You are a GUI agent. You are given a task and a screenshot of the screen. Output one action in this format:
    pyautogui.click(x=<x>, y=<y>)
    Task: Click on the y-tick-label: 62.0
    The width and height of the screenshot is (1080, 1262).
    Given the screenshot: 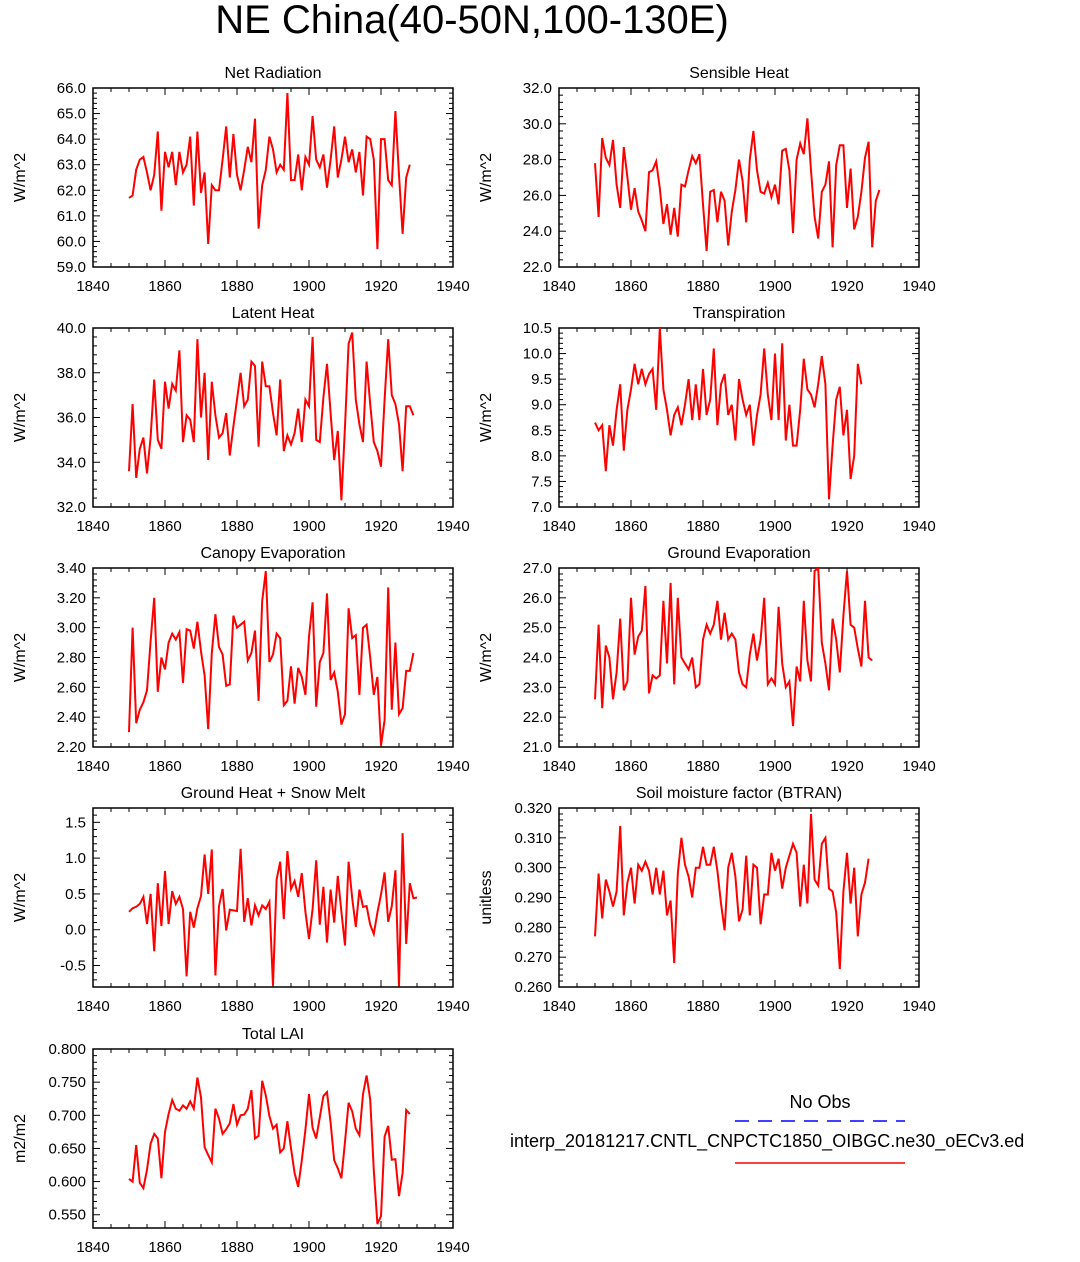 What is the action you would take?
    pyautogui.click(x=71, y=190)
    